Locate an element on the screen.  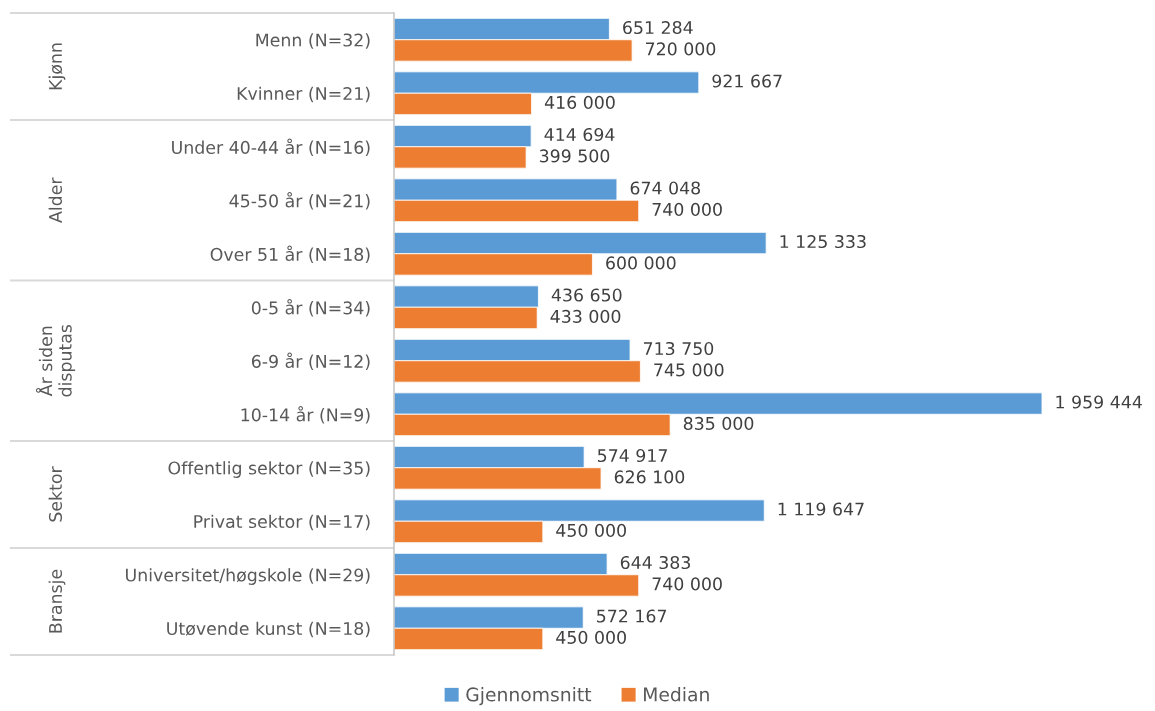
y-tick-label: Universitet/høgskole (N=29) is located at coordinates (248, 576).